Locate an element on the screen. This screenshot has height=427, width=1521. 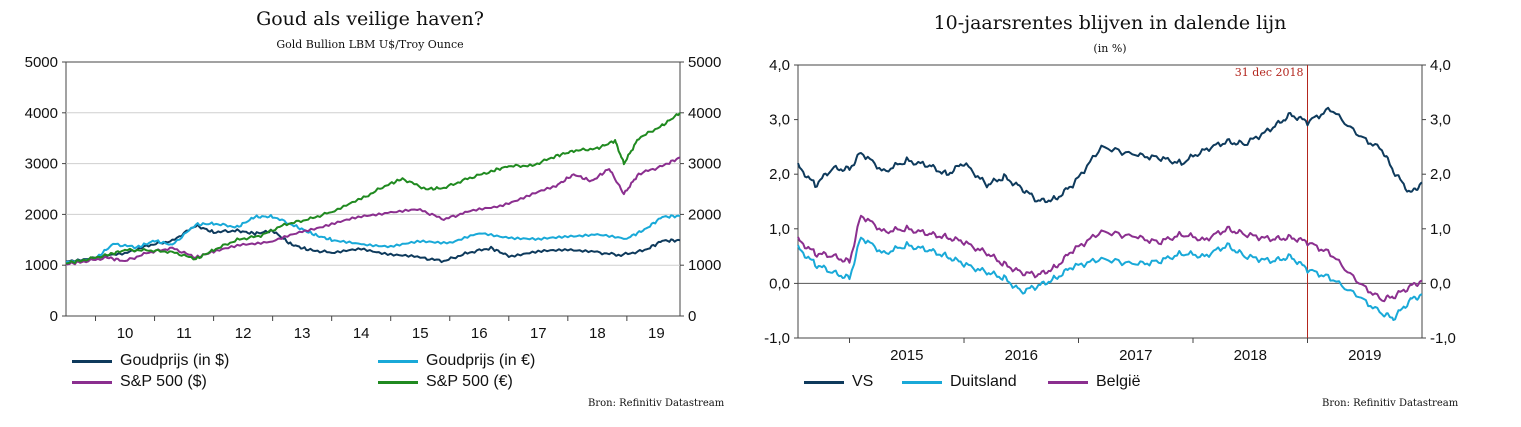
x-tick-label: 2019 is located at coordinates (1364, 355).